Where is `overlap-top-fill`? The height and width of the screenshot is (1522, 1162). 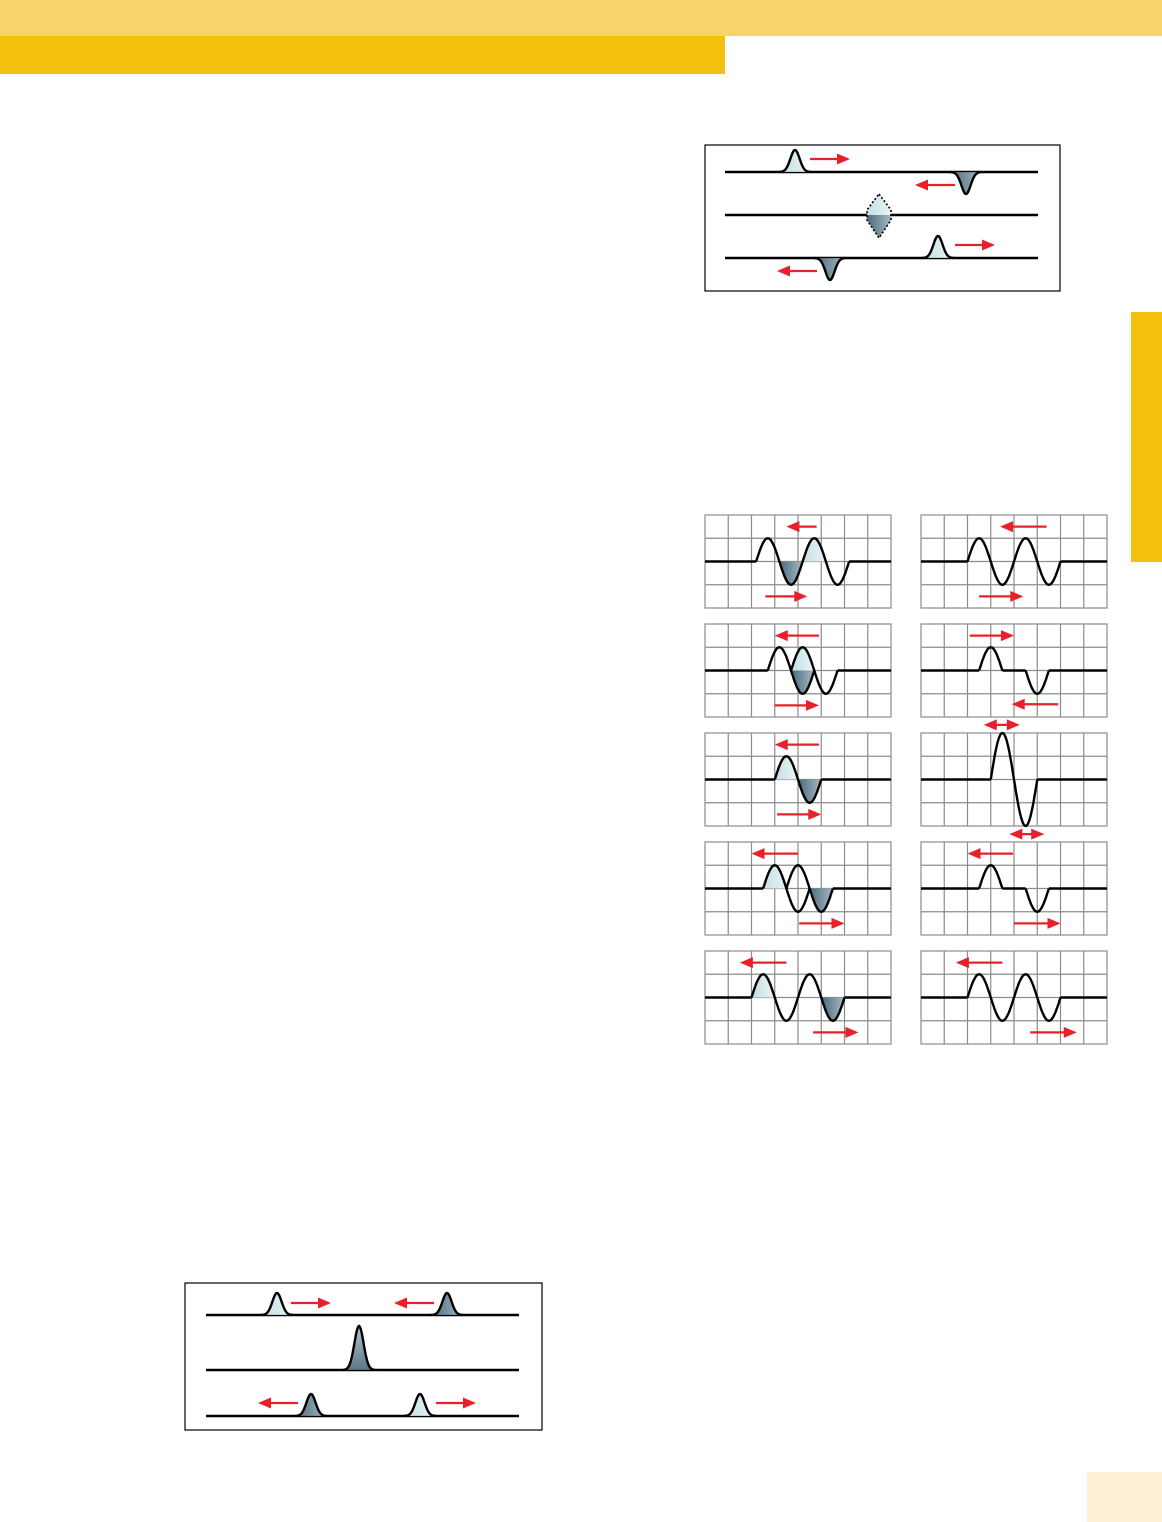
overlap-top-fill is located at coordinates (879, 204).